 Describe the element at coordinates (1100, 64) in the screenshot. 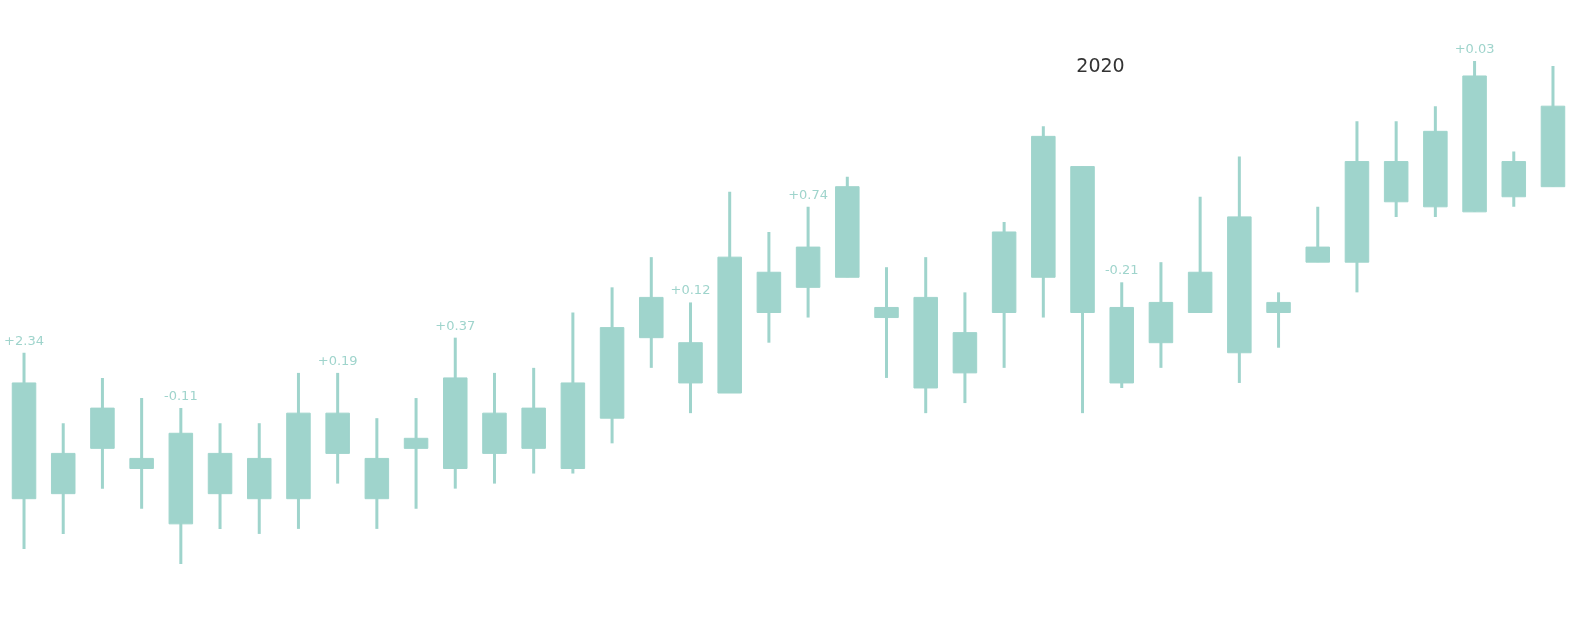

I see `annotation: 2020` at that location.